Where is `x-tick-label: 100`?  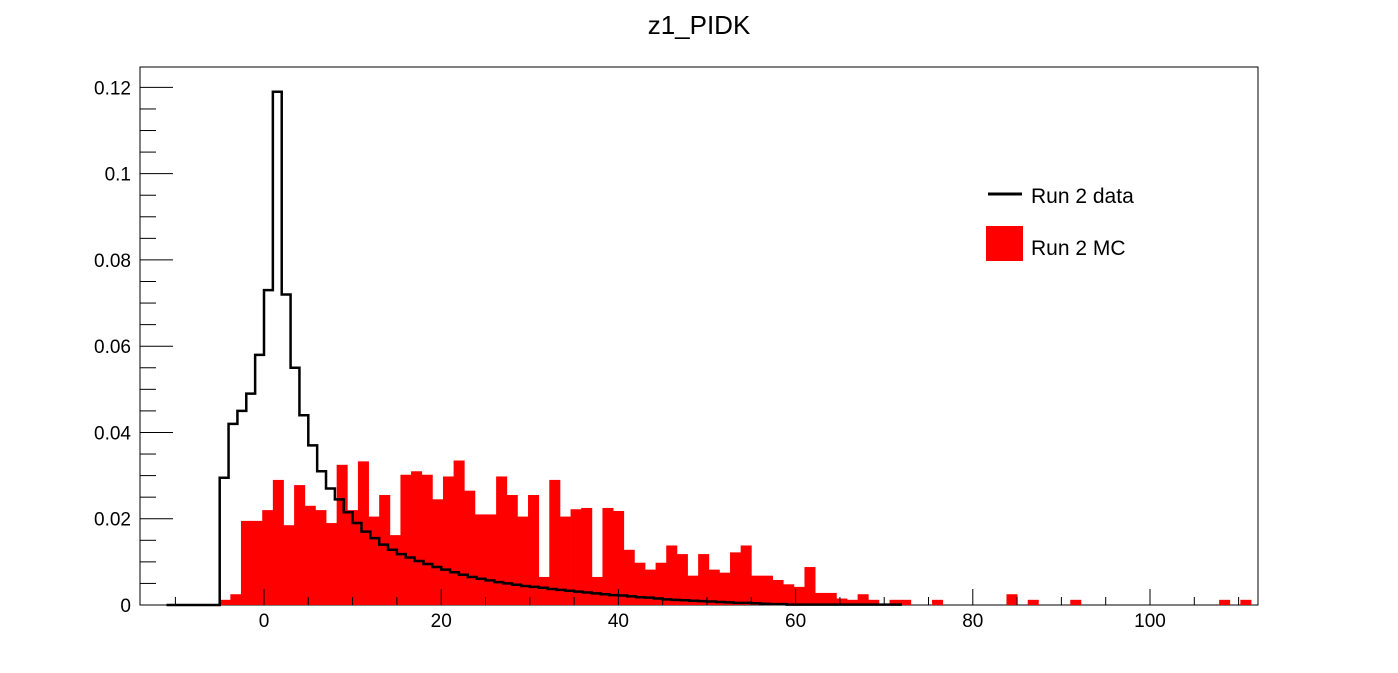
x-tick-label: 100 is located at coordinates (1150, 621).